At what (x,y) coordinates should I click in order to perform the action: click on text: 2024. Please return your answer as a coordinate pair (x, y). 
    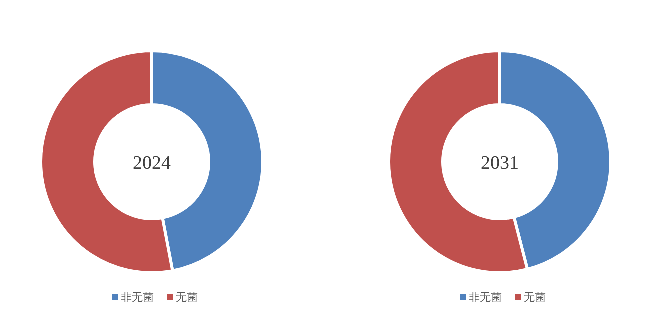
    Looking at the image, I should click on (152, 163).